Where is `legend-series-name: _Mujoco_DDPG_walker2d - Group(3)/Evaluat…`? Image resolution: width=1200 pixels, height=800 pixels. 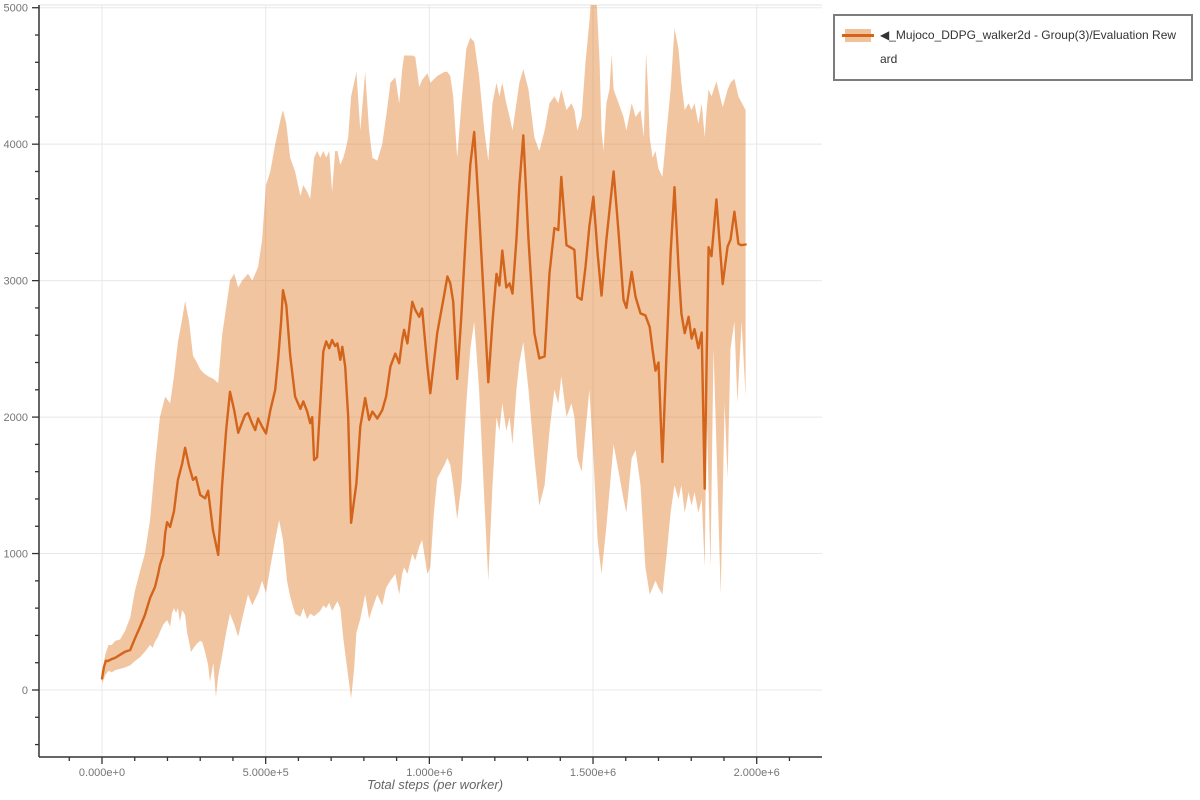 legend-series-name: _Mujoco_DDPG_walker2d - Group(3)/Evaluat… is located at coordinates (1028, 47).